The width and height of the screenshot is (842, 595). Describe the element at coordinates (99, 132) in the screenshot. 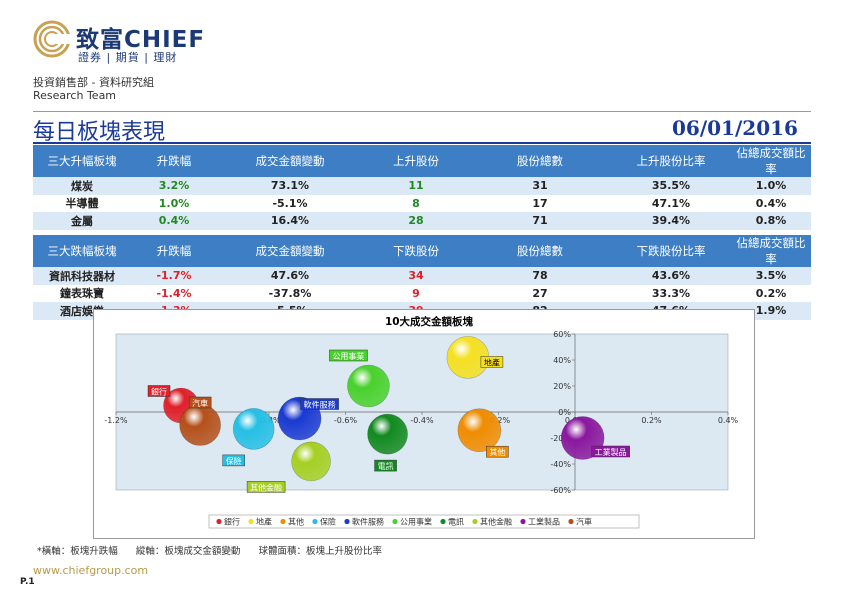

I see `page-title: 每日板塊表現` at that location.